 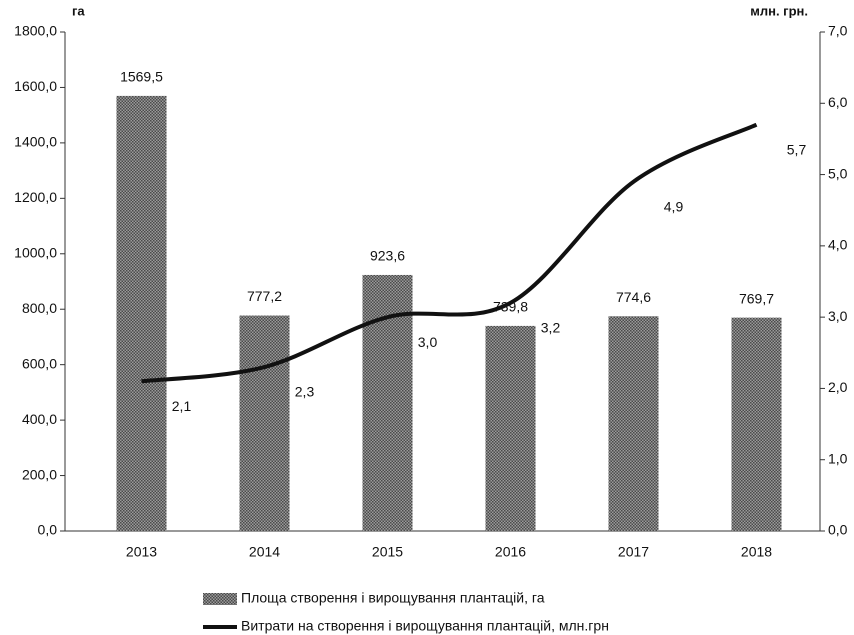 I want to click on bar-value-label: 777,2, so click(x=264, y=296).